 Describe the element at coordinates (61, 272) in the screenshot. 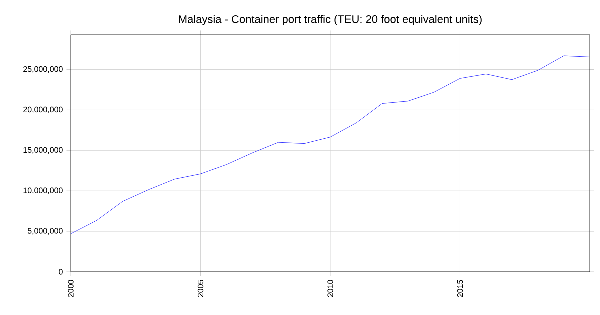

I see `y-tick-label: 0` at that location.